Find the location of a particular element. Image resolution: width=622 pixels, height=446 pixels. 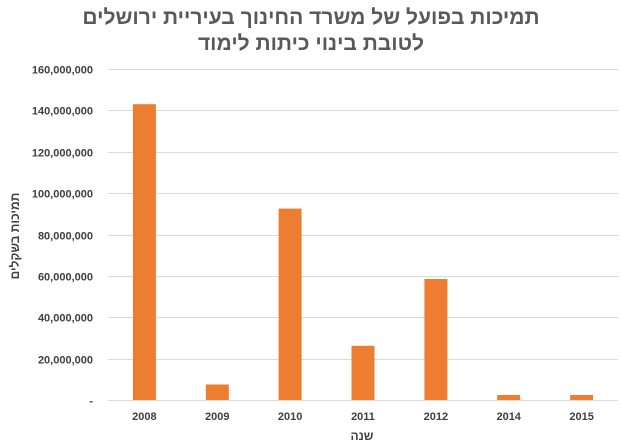

bar-2009 is located at coordinates (217, 392).